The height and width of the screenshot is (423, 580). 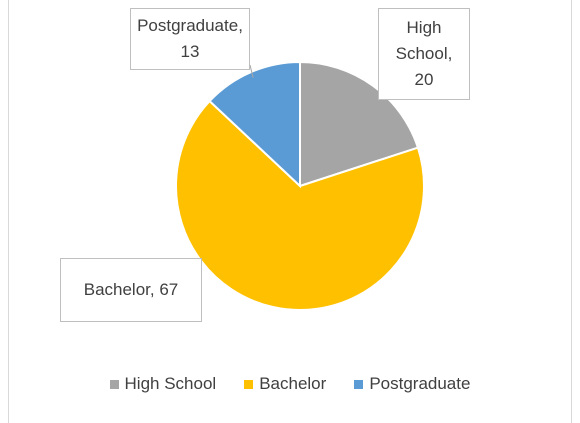 I want to click on data-label: Bachelor, 67, so click(x=131, y=290).